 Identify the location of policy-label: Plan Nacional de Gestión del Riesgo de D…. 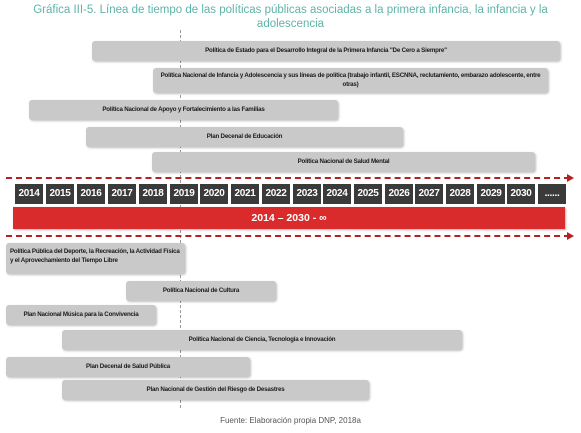
(215, 389).